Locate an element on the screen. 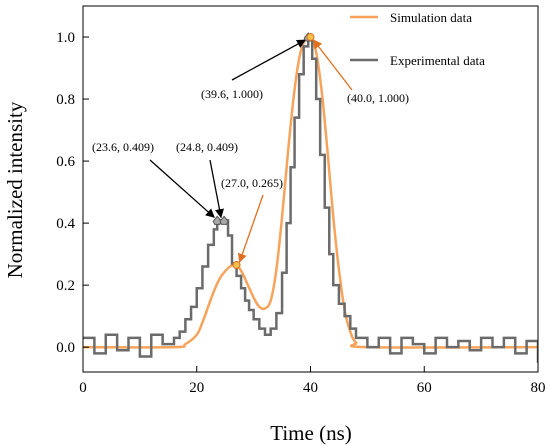  x-tick-label: 80 is located at coordinates (538, 388).